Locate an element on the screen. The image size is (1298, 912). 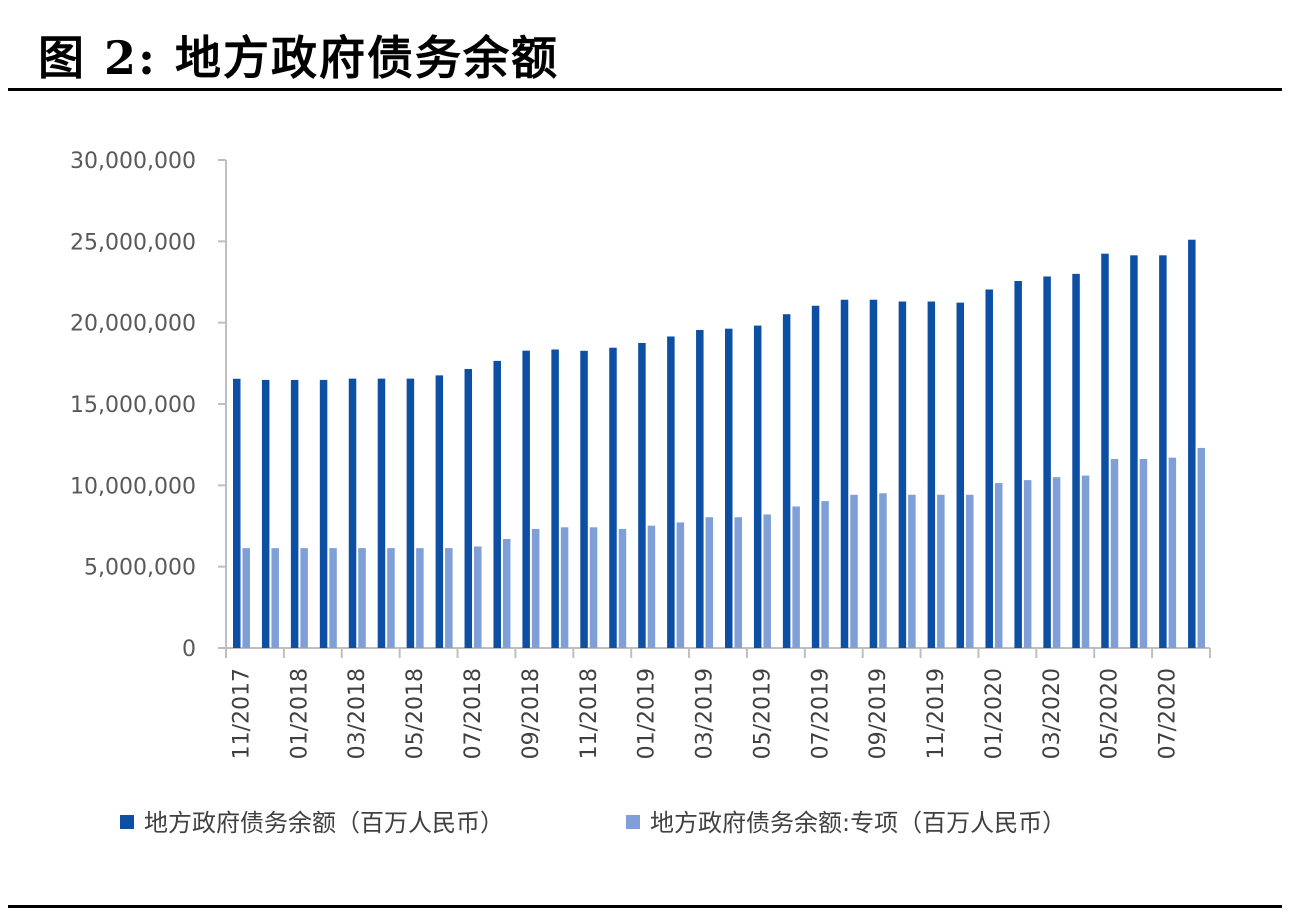
y-tick-label: 15,000,000 is located at coordinates (133, 405).